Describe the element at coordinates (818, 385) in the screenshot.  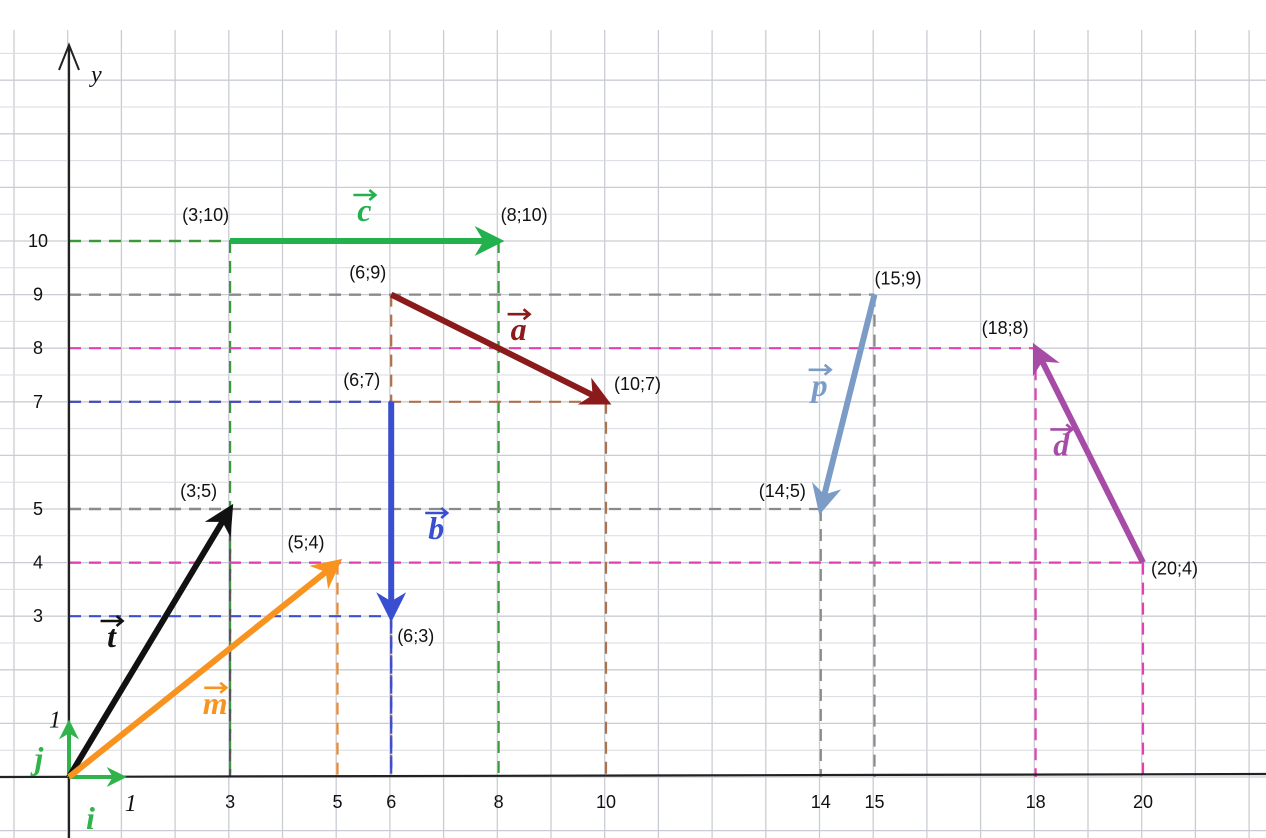
I see `vector-p-label: p` at that location.